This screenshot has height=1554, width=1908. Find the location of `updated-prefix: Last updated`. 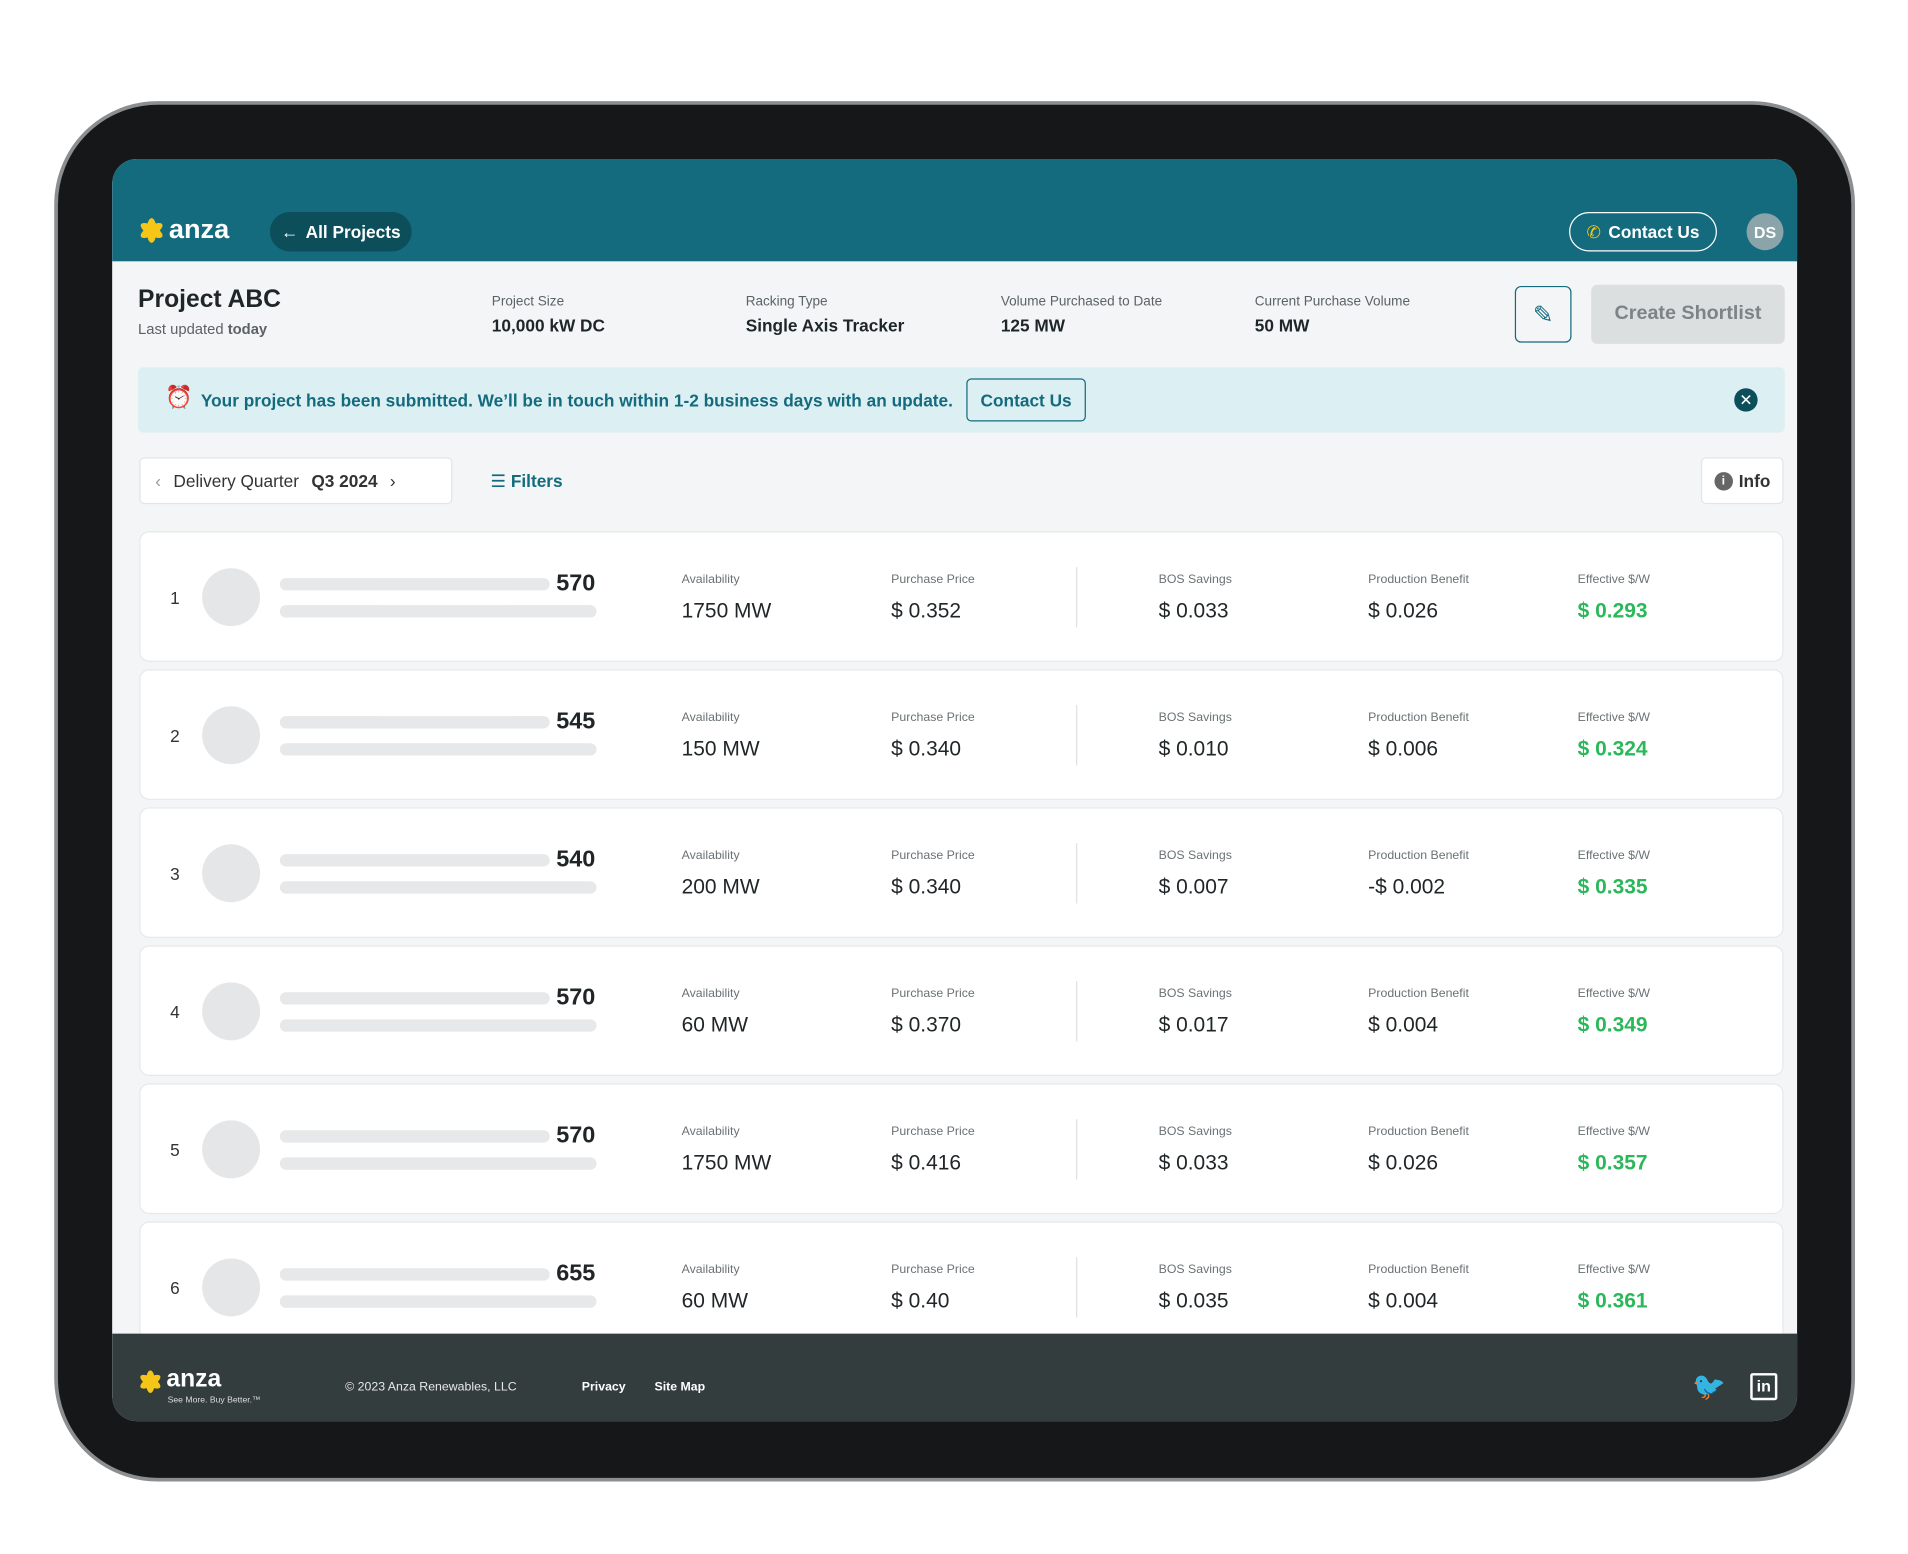

updated-prefix: Last updated is located at coordinates (181, 329).